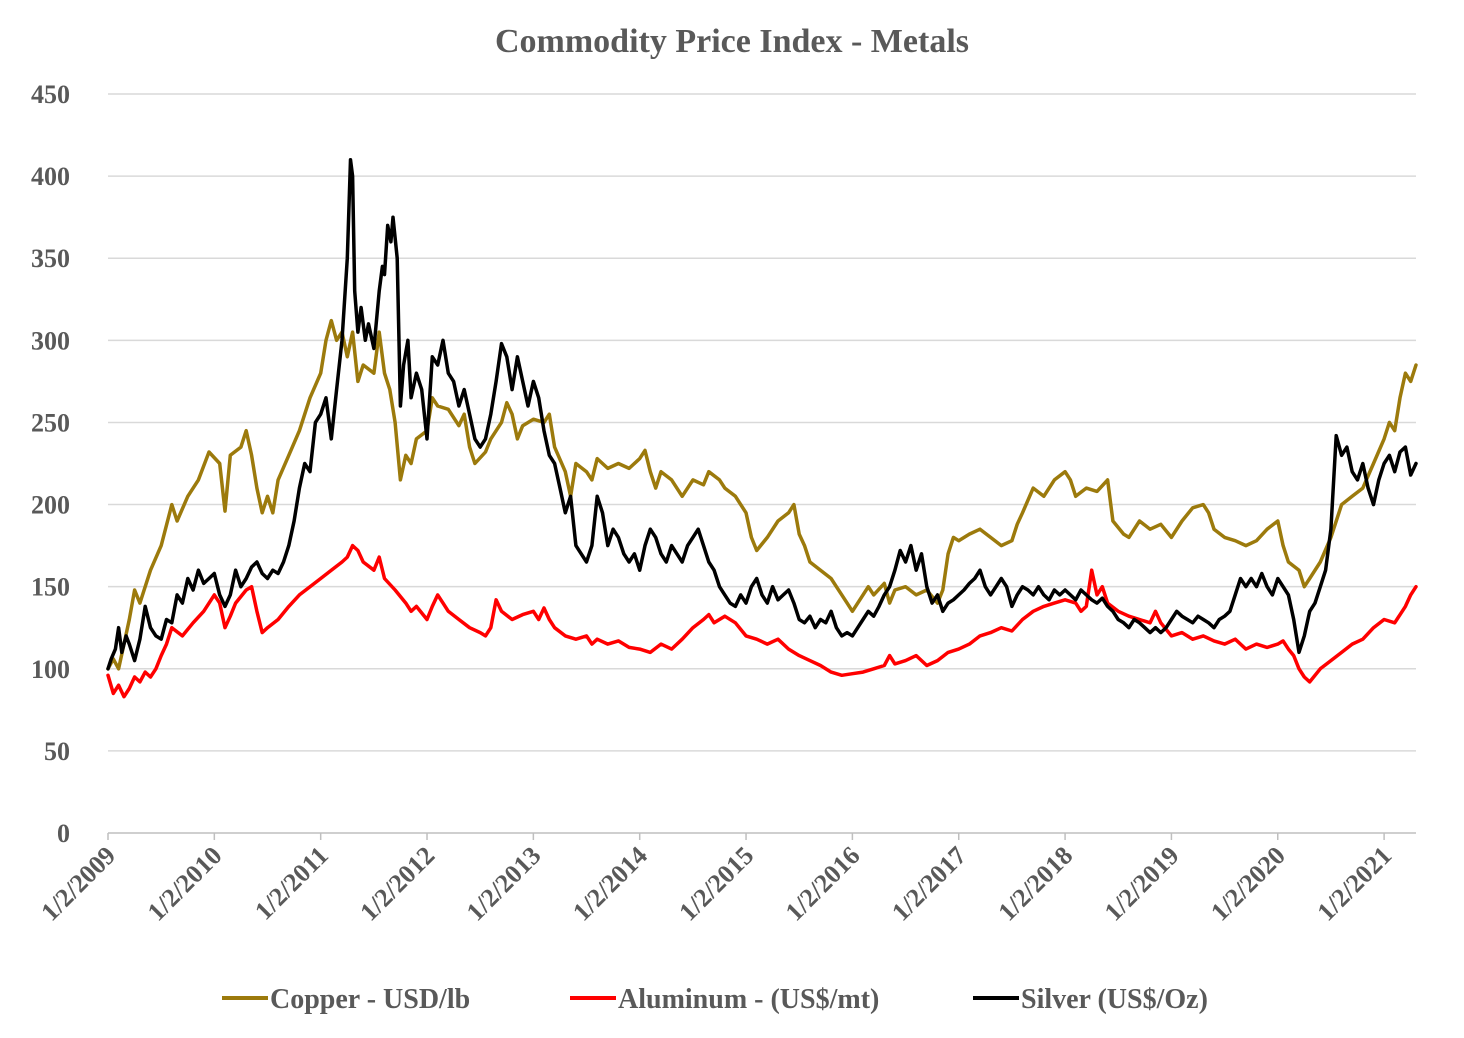 The image size is (1464, 1038). I want to click on y-tick-label: 150, so click(50, 587).